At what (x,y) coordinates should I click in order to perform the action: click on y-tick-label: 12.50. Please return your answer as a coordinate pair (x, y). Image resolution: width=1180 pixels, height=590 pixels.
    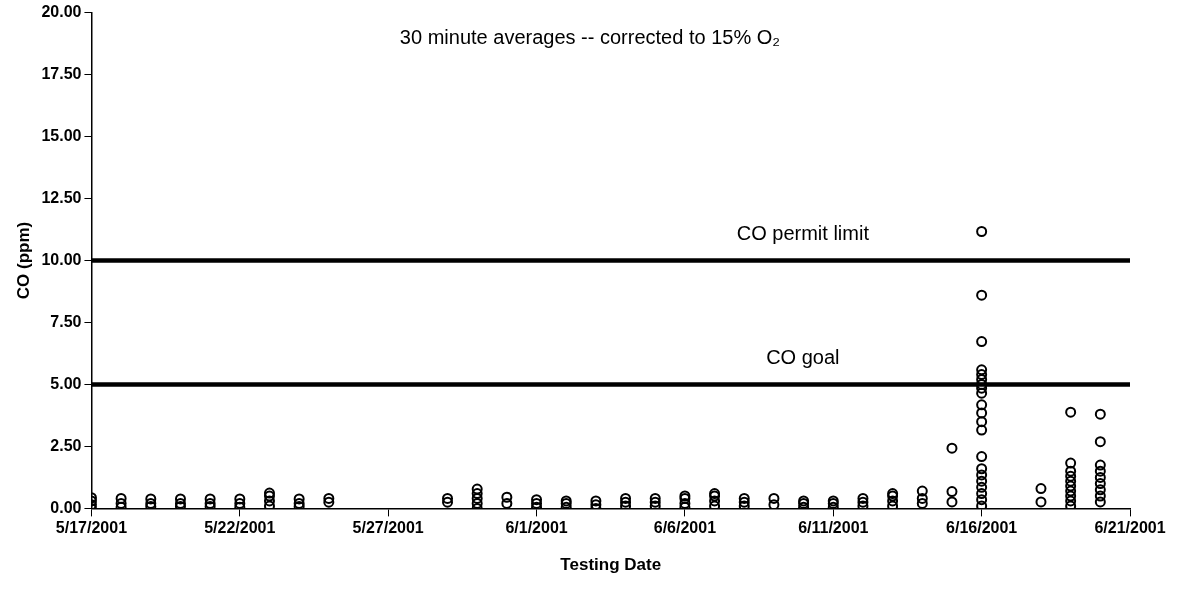
    Looking at the image, I should click on (61, 197).